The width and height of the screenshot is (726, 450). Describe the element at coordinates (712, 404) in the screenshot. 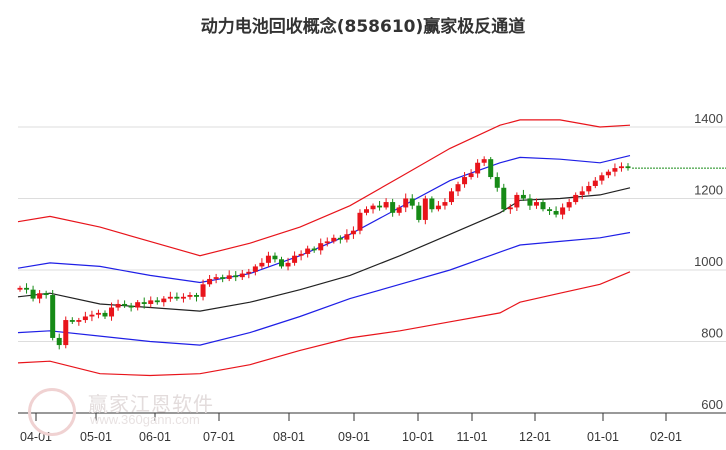

I see `y-tick-label: 600` at that location.